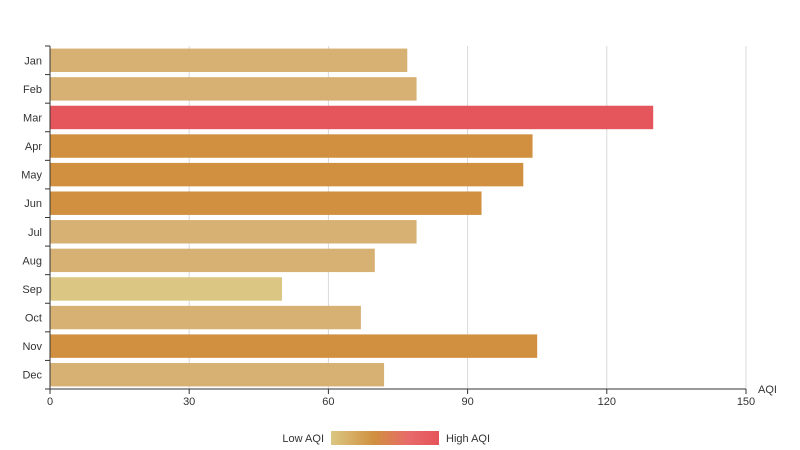 The height and width of the screenshot is (450, 800). I want to click on bar-jul, so click(233, 232).